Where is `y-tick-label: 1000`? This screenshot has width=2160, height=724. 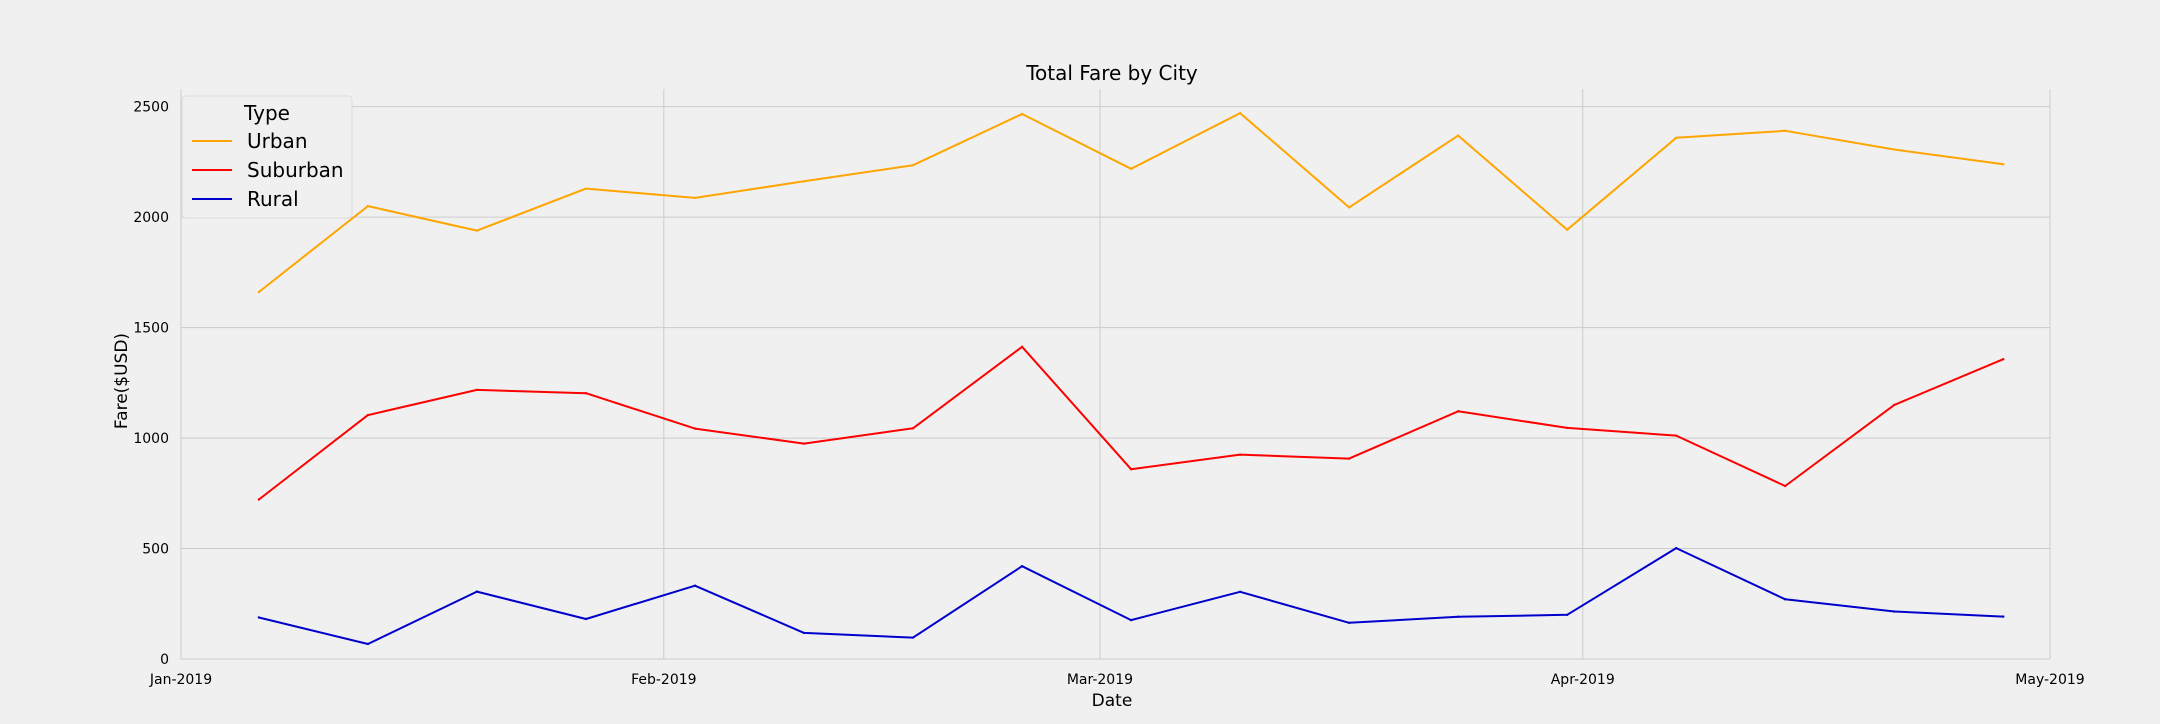 y-tick-label: 1000 is located at coordinates (151, 439).